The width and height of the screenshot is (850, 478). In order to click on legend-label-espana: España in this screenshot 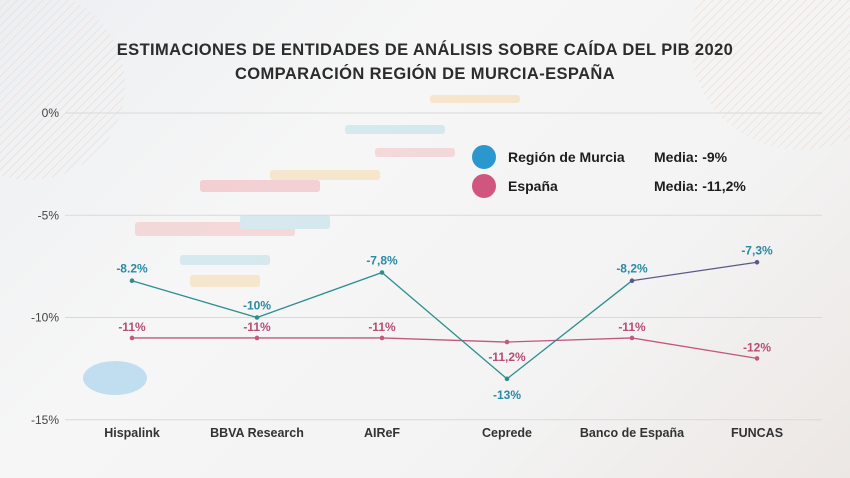, I will do `click(533, 186)`.